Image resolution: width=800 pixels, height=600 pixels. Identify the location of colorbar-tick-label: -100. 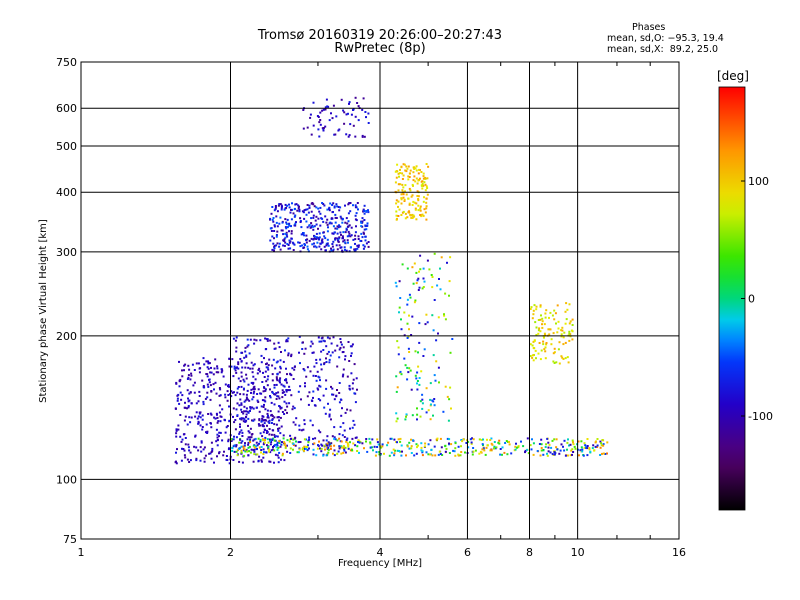
(760, 416).